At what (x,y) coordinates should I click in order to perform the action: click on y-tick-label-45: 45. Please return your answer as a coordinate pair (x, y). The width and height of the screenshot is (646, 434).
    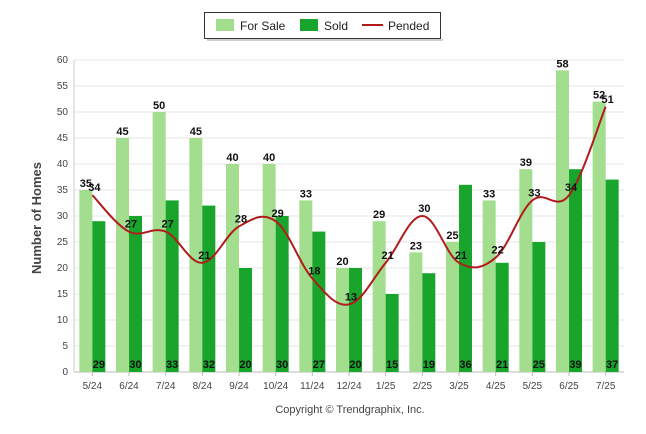
    Looking at the image, I should click on (63, 138).